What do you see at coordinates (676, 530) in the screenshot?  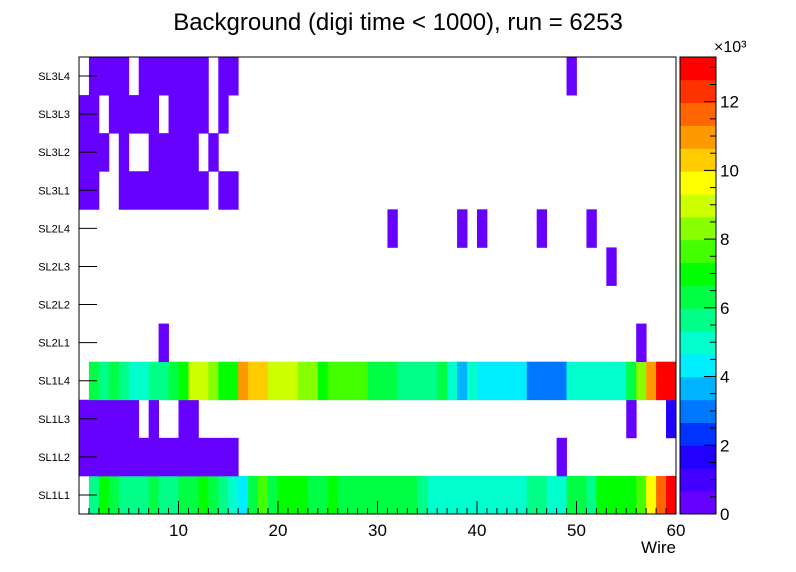 I see `x-tick-label: 60` at bounding box center [676, 530].